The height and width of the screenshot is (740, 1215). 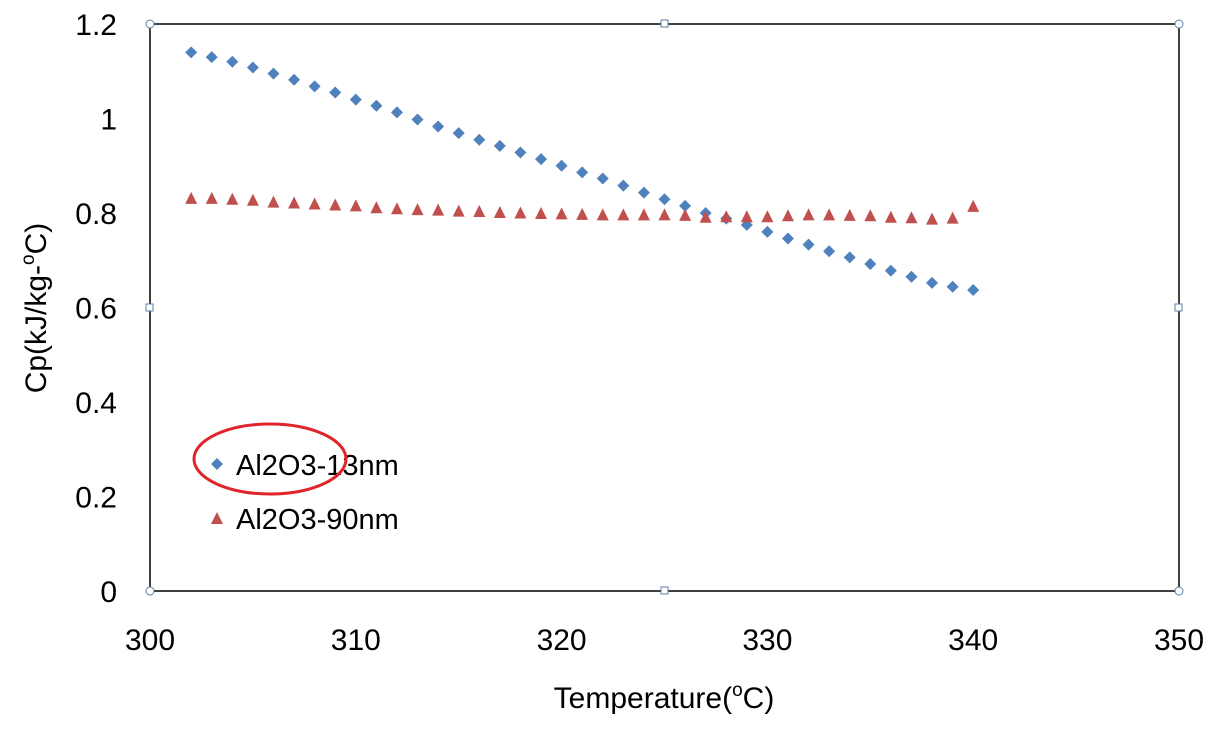 I want to click on resize-handle-top-right, so click(x=1179, y=24).